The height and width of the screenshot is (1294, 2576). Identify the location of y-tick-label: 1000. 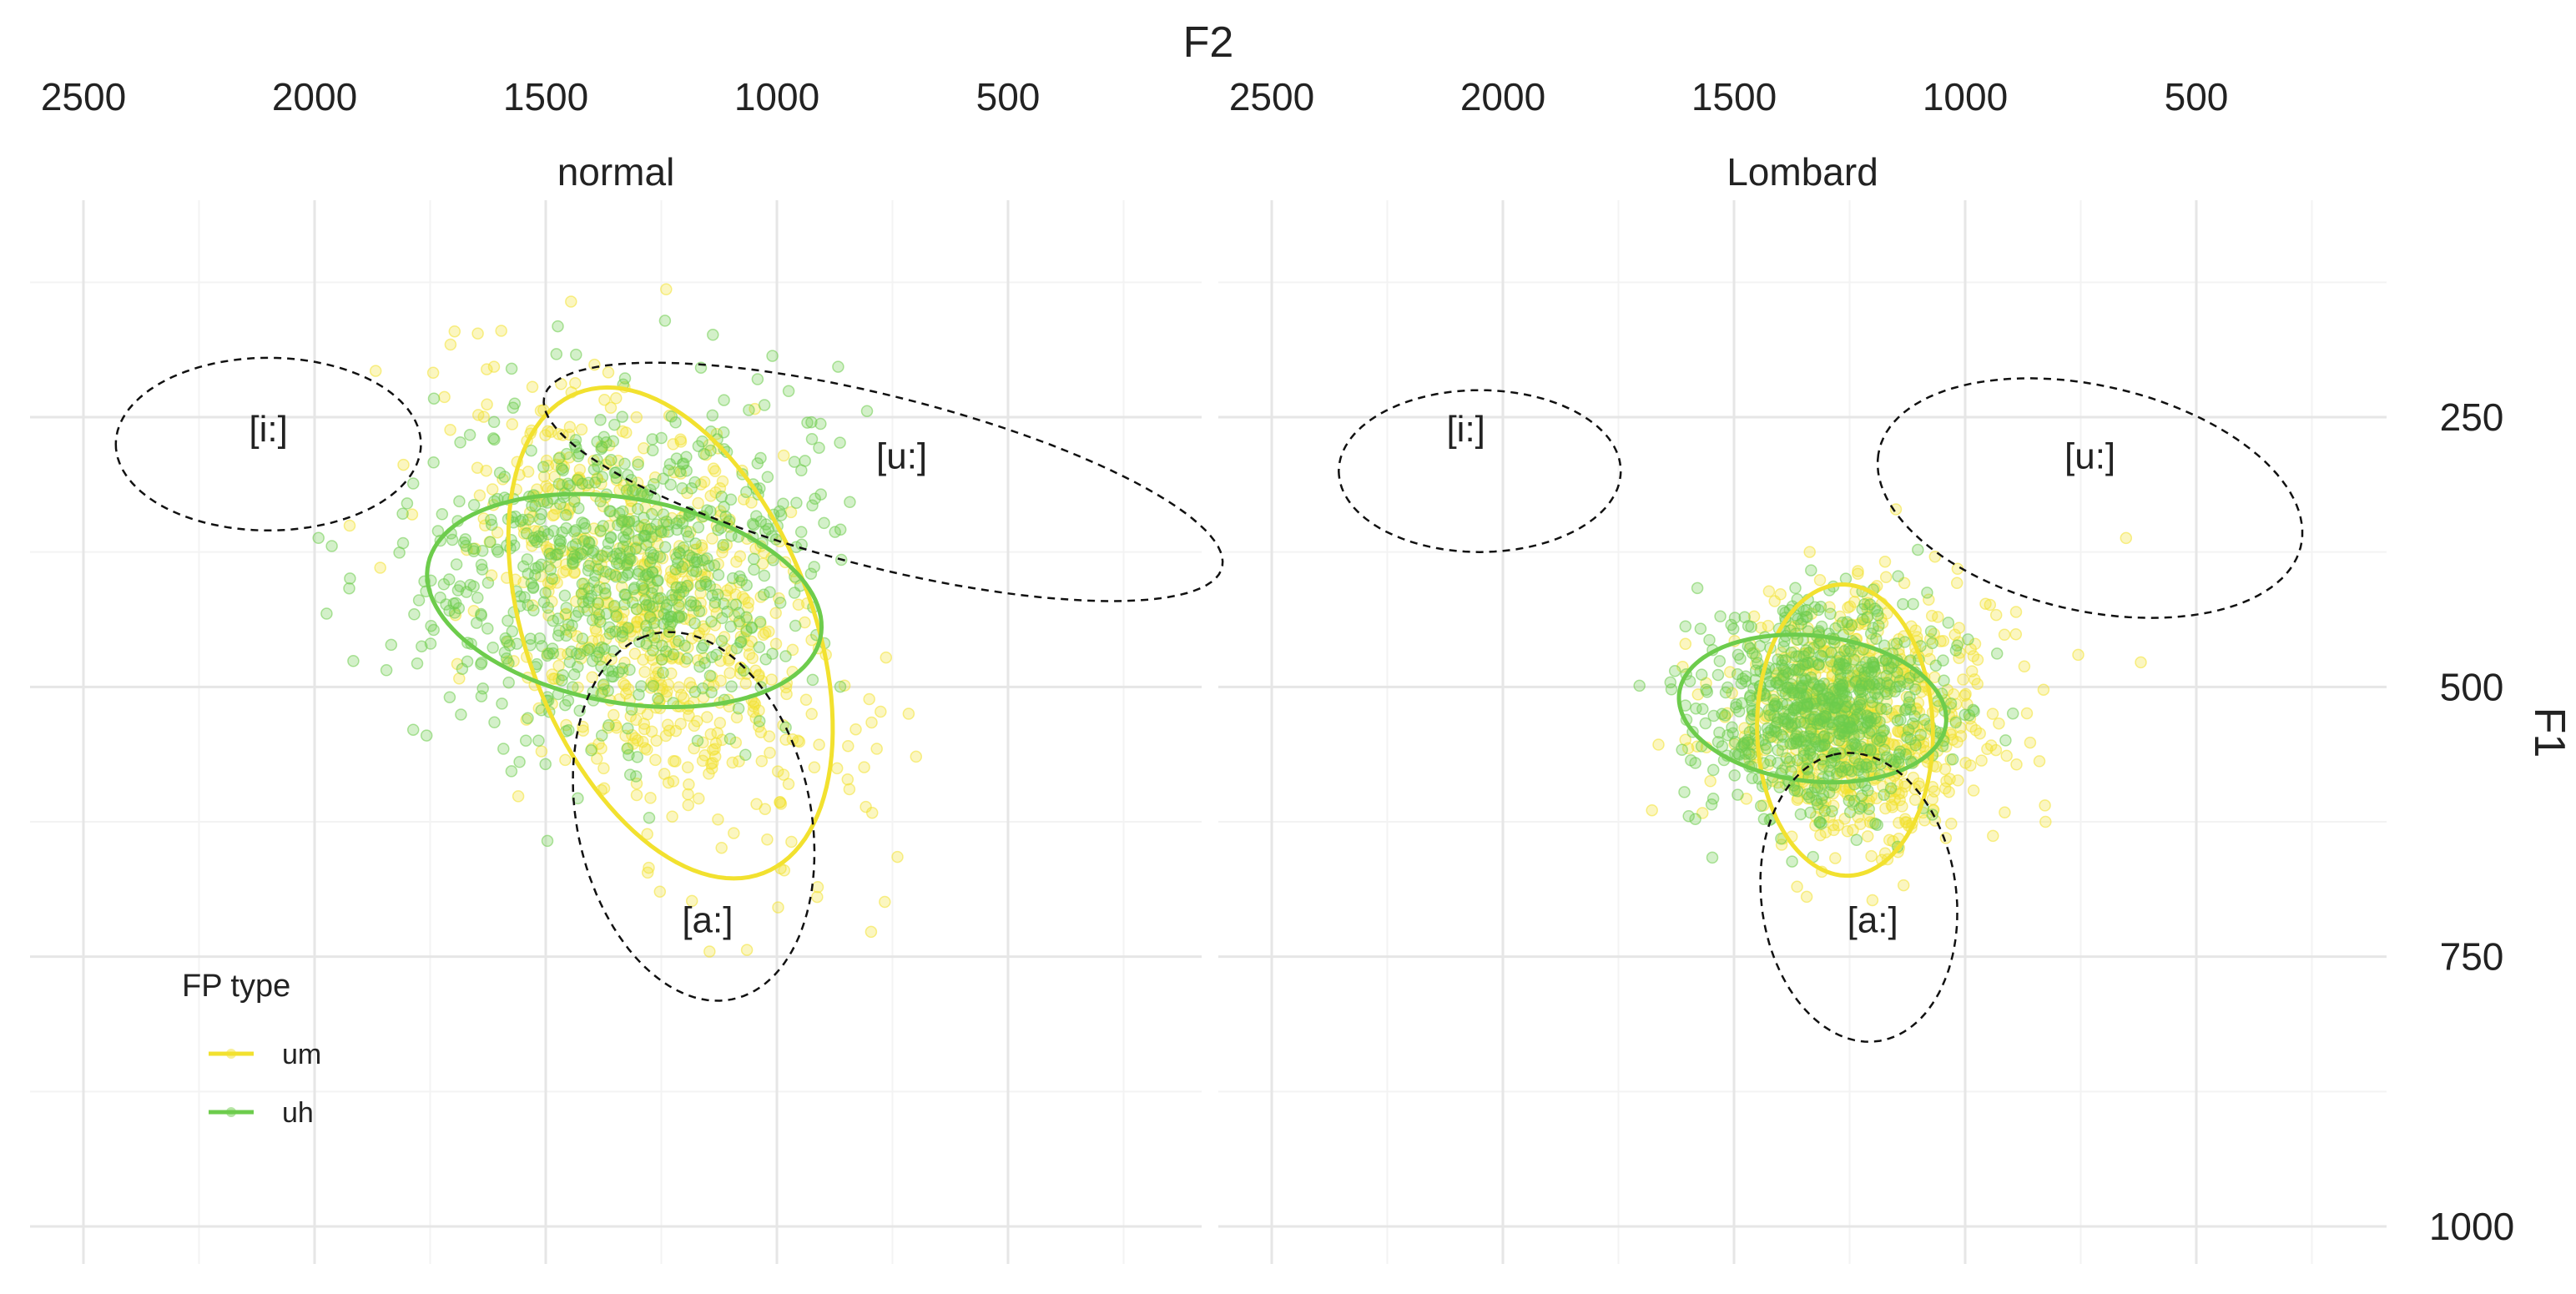
(2471, 1227).